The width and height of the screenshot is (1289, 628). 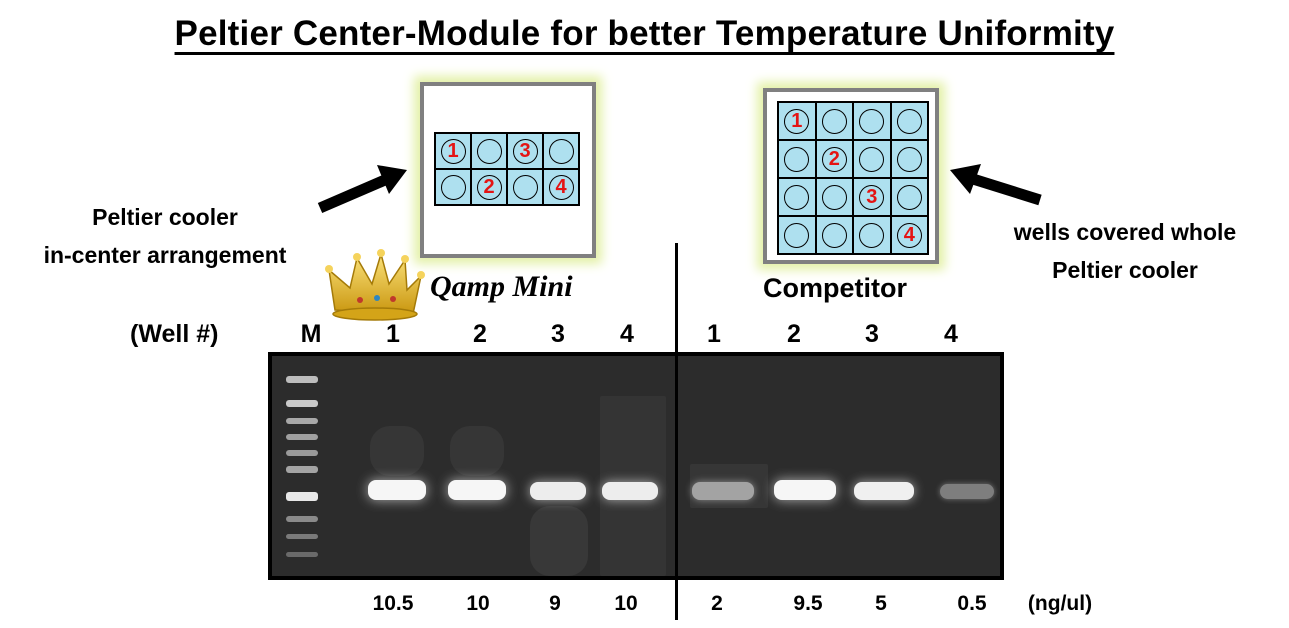 I want to click on right-caption-line2: Peltier cooler, so click(x=1125, y=270).